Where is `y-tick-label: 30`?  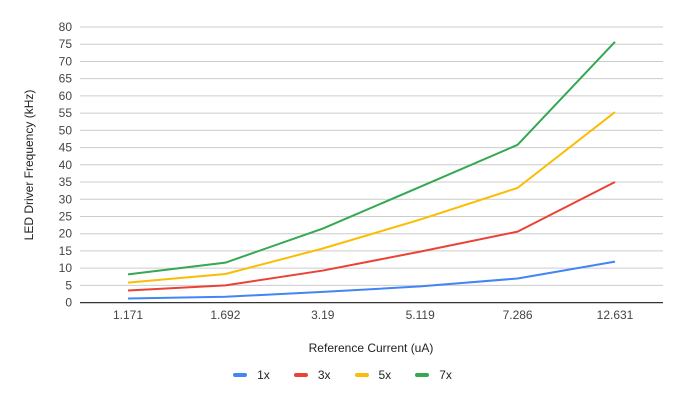
y-tick-label: 30 is located at coordinates (66, 199).